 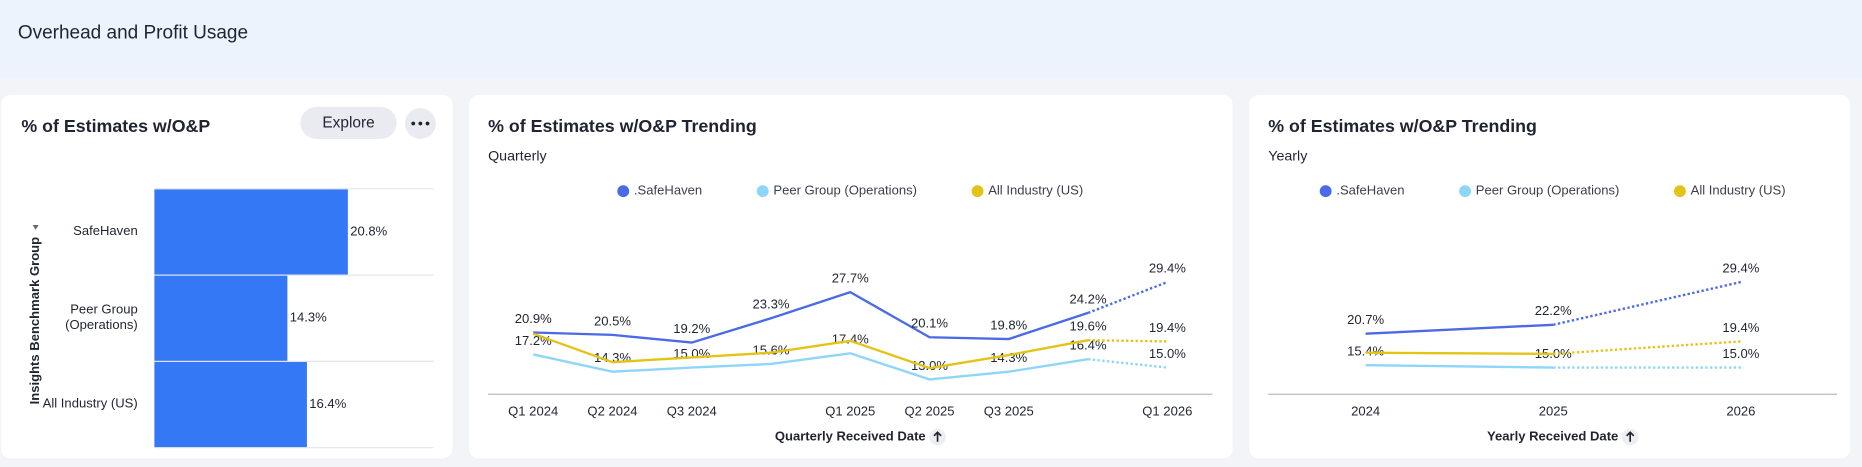 I want to click on data-label: 27.7%, so click(x=850, y=278).